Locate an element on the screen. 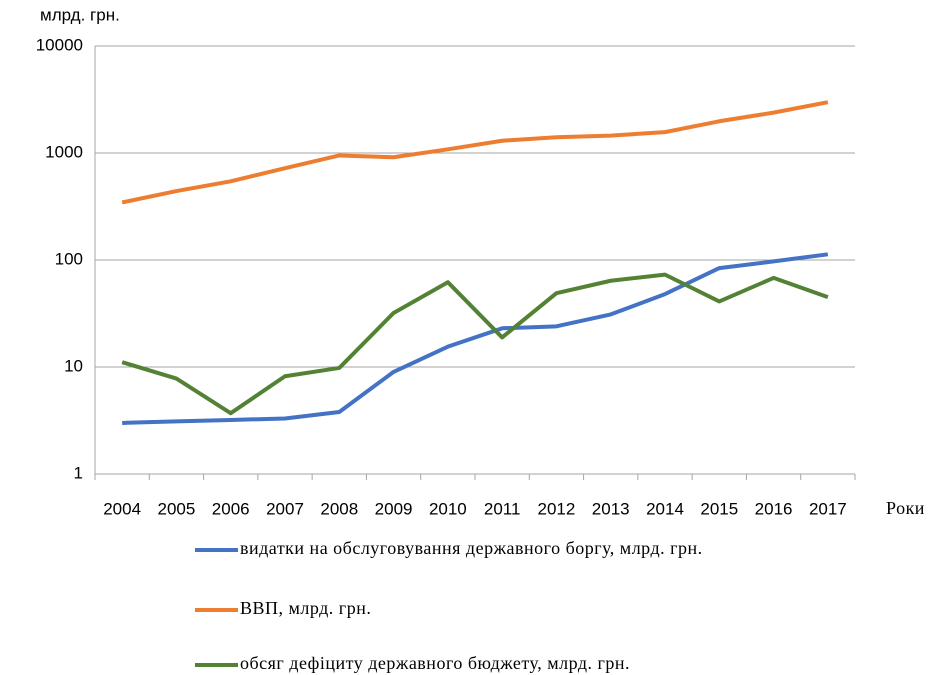 The image size is (941, 675). x-tick-label: 2010 is located at coordinates (448, 508).